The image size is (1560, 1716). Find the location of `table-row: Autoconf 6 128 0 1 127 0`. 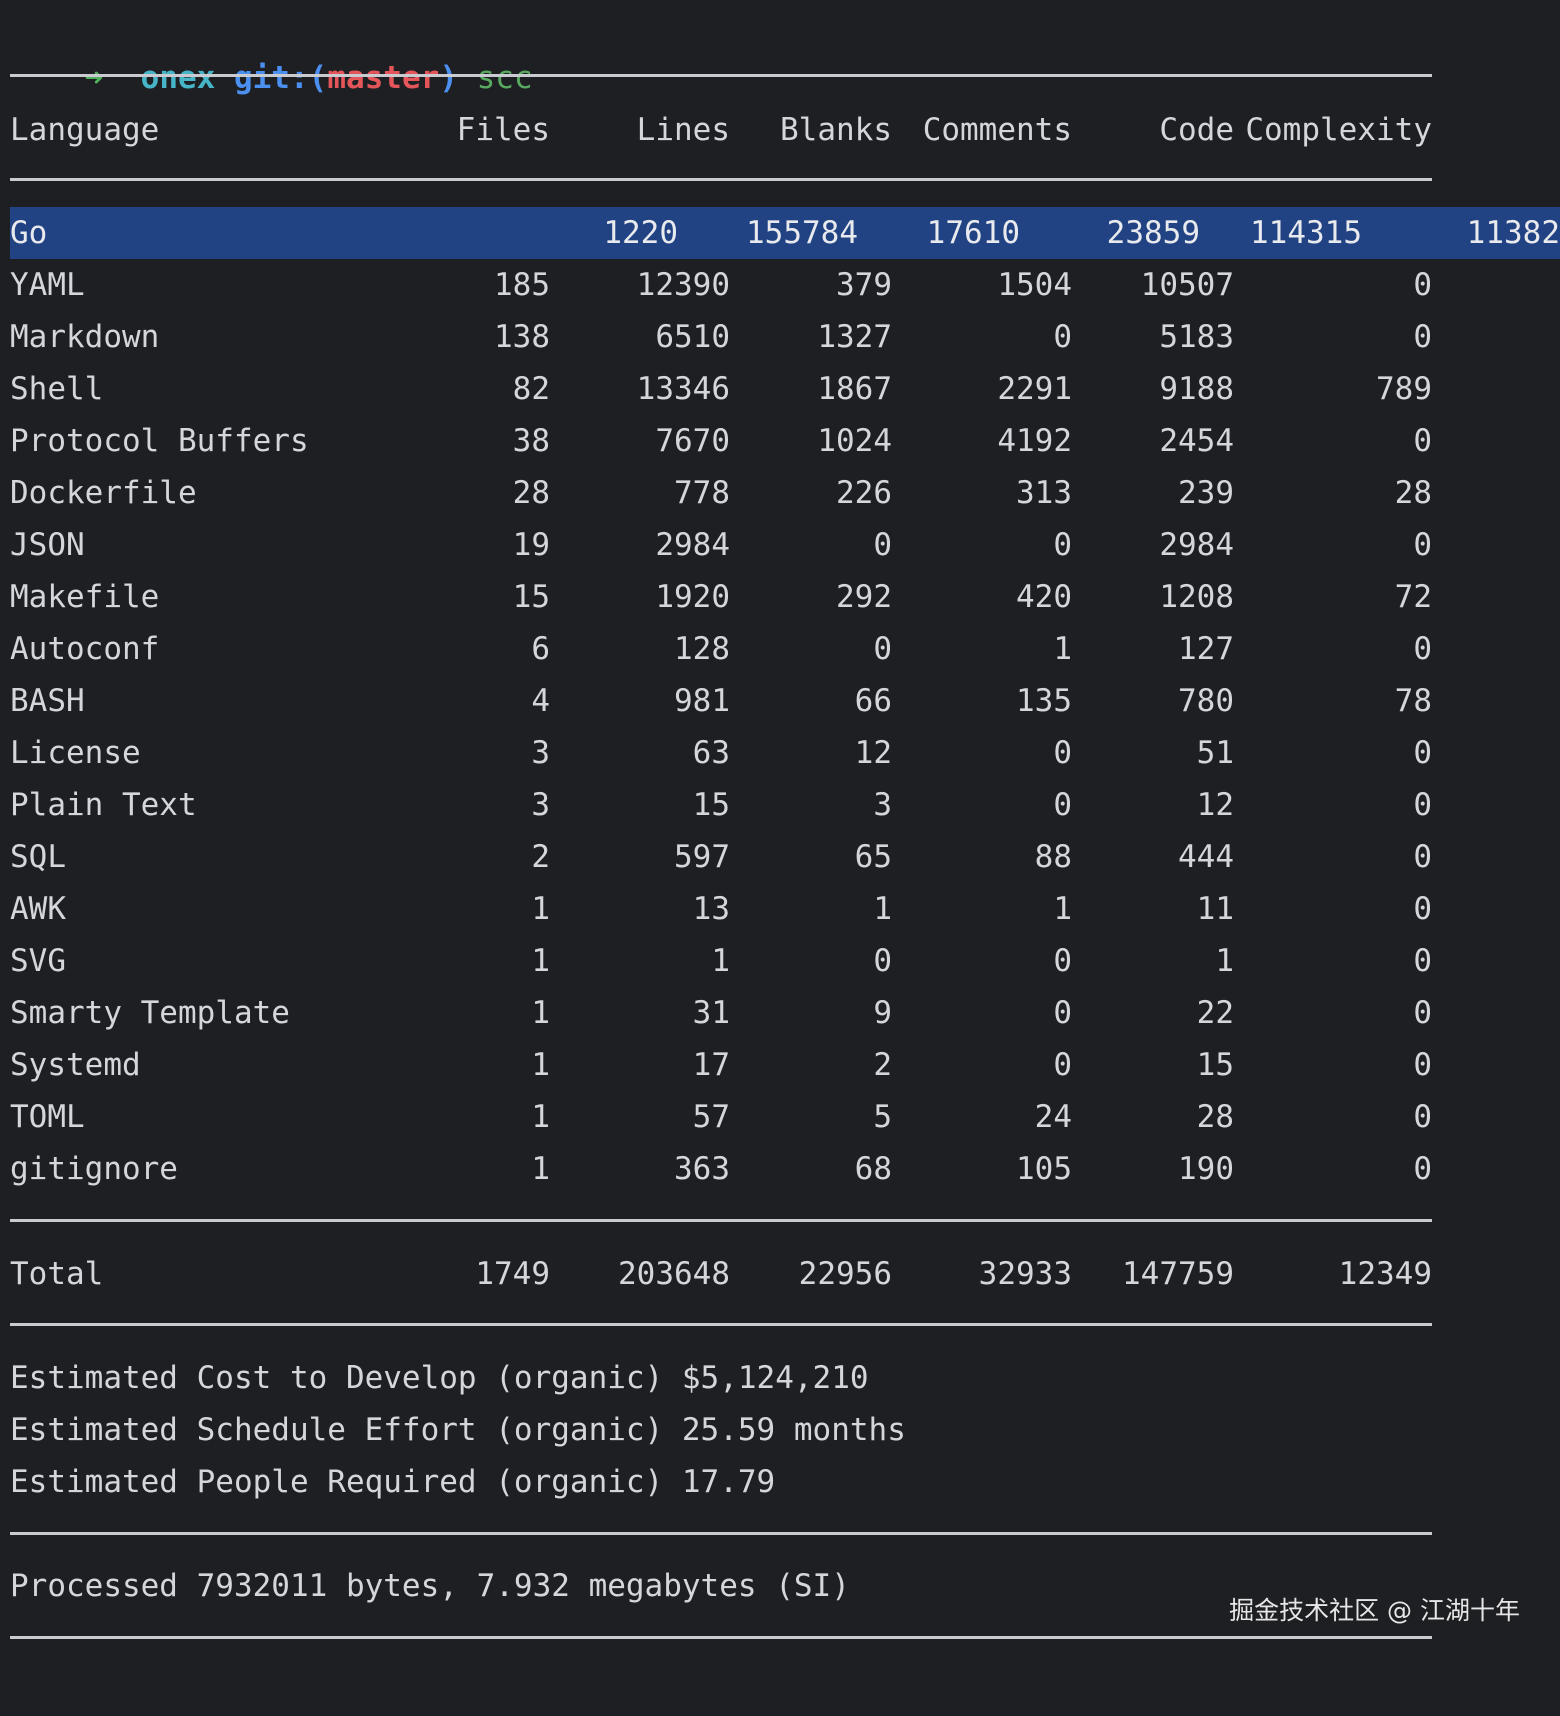

table-row: Autoconf 6 128 0 1 127 0 is located at coordinates (721, 649).